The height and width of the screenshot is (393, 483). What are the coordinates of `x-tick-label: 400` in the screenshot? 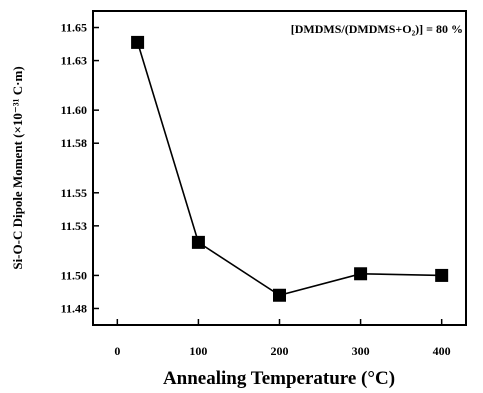 It's located at (442, 351).